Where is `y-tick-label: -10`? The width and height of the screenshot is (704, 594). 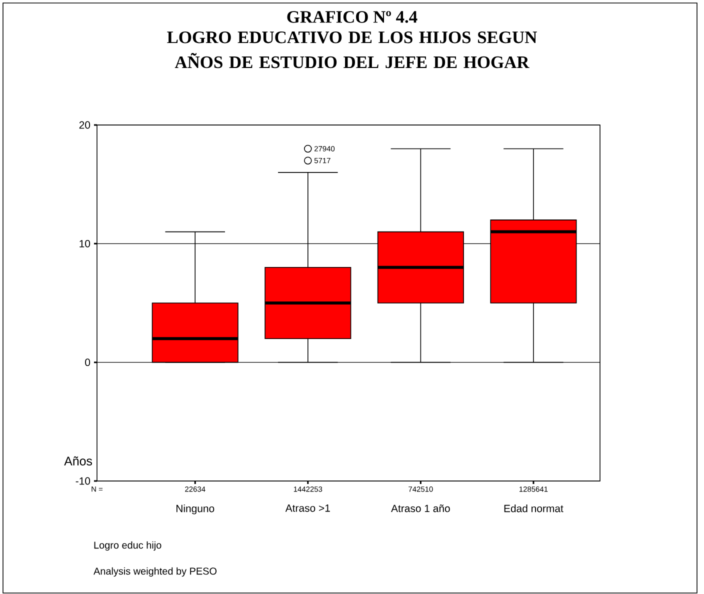
y-tick-label: -10 is located at coordinates (83, 481).